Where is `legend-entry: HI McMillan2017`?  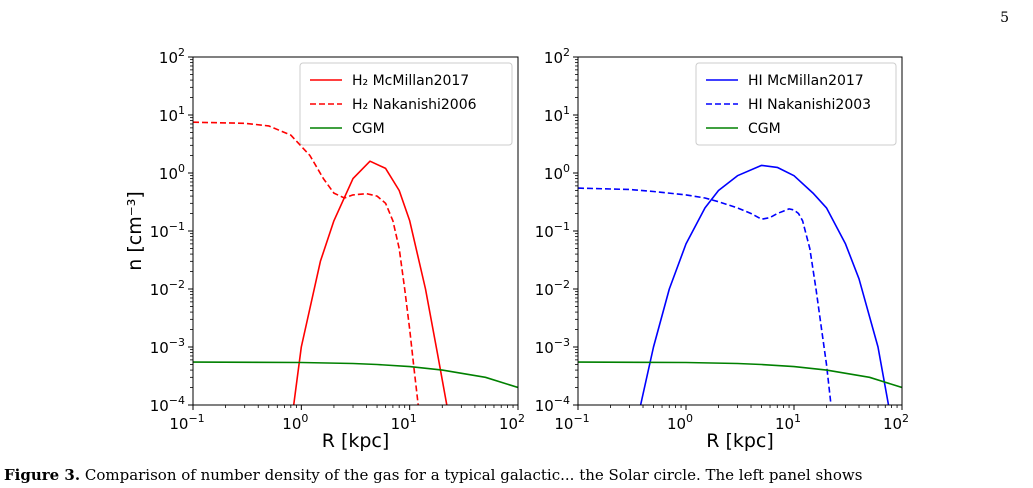
legend-entry: HI McMillan2017 is located at coordinates (806, 81).